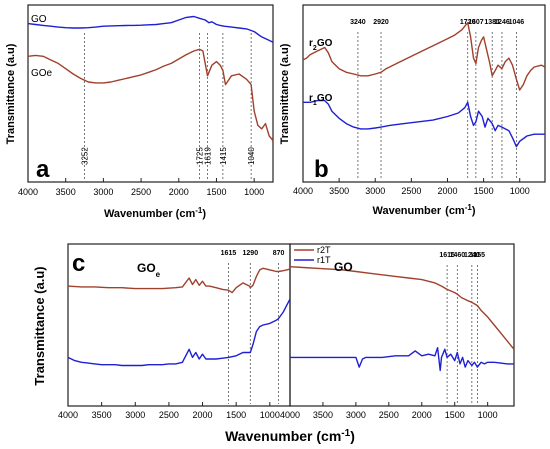 This screenshot has width=550, height=449. Describe the element at coordinates (251, 156) in the screenshot. I see `panel-a-peak-label-1040: 1040` at that location.